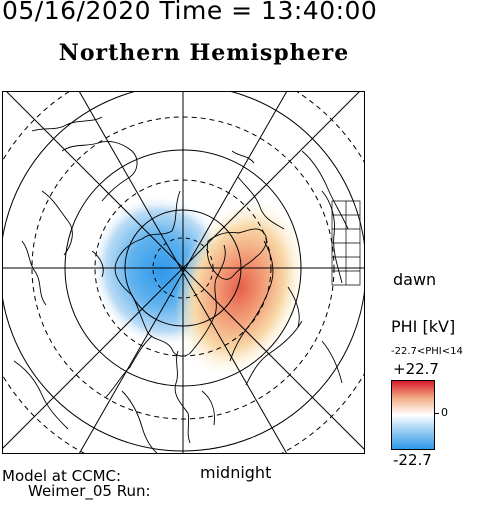 This screenshot has height=508, width=484. I want to click on run-line: Weimer_05 Run:, so click(89, 491).